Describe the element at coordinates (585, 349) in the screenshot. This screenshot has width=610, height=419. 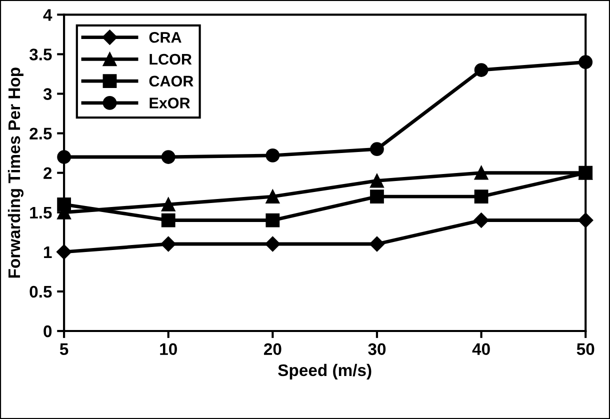
I see `x-tick-label: 50` at that location.